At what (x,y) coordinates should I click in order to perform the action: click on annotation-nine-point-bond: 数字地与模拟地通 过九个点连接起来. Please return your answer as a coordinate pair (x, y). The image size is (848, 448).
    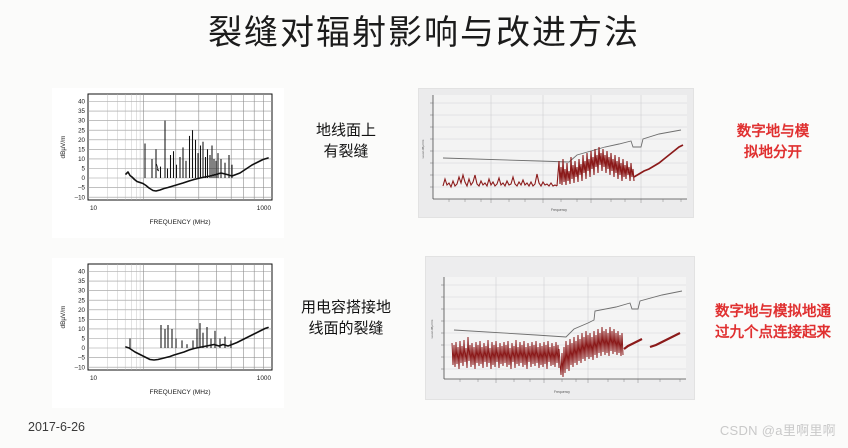
    Looking at the image, I should click on (773, 322).